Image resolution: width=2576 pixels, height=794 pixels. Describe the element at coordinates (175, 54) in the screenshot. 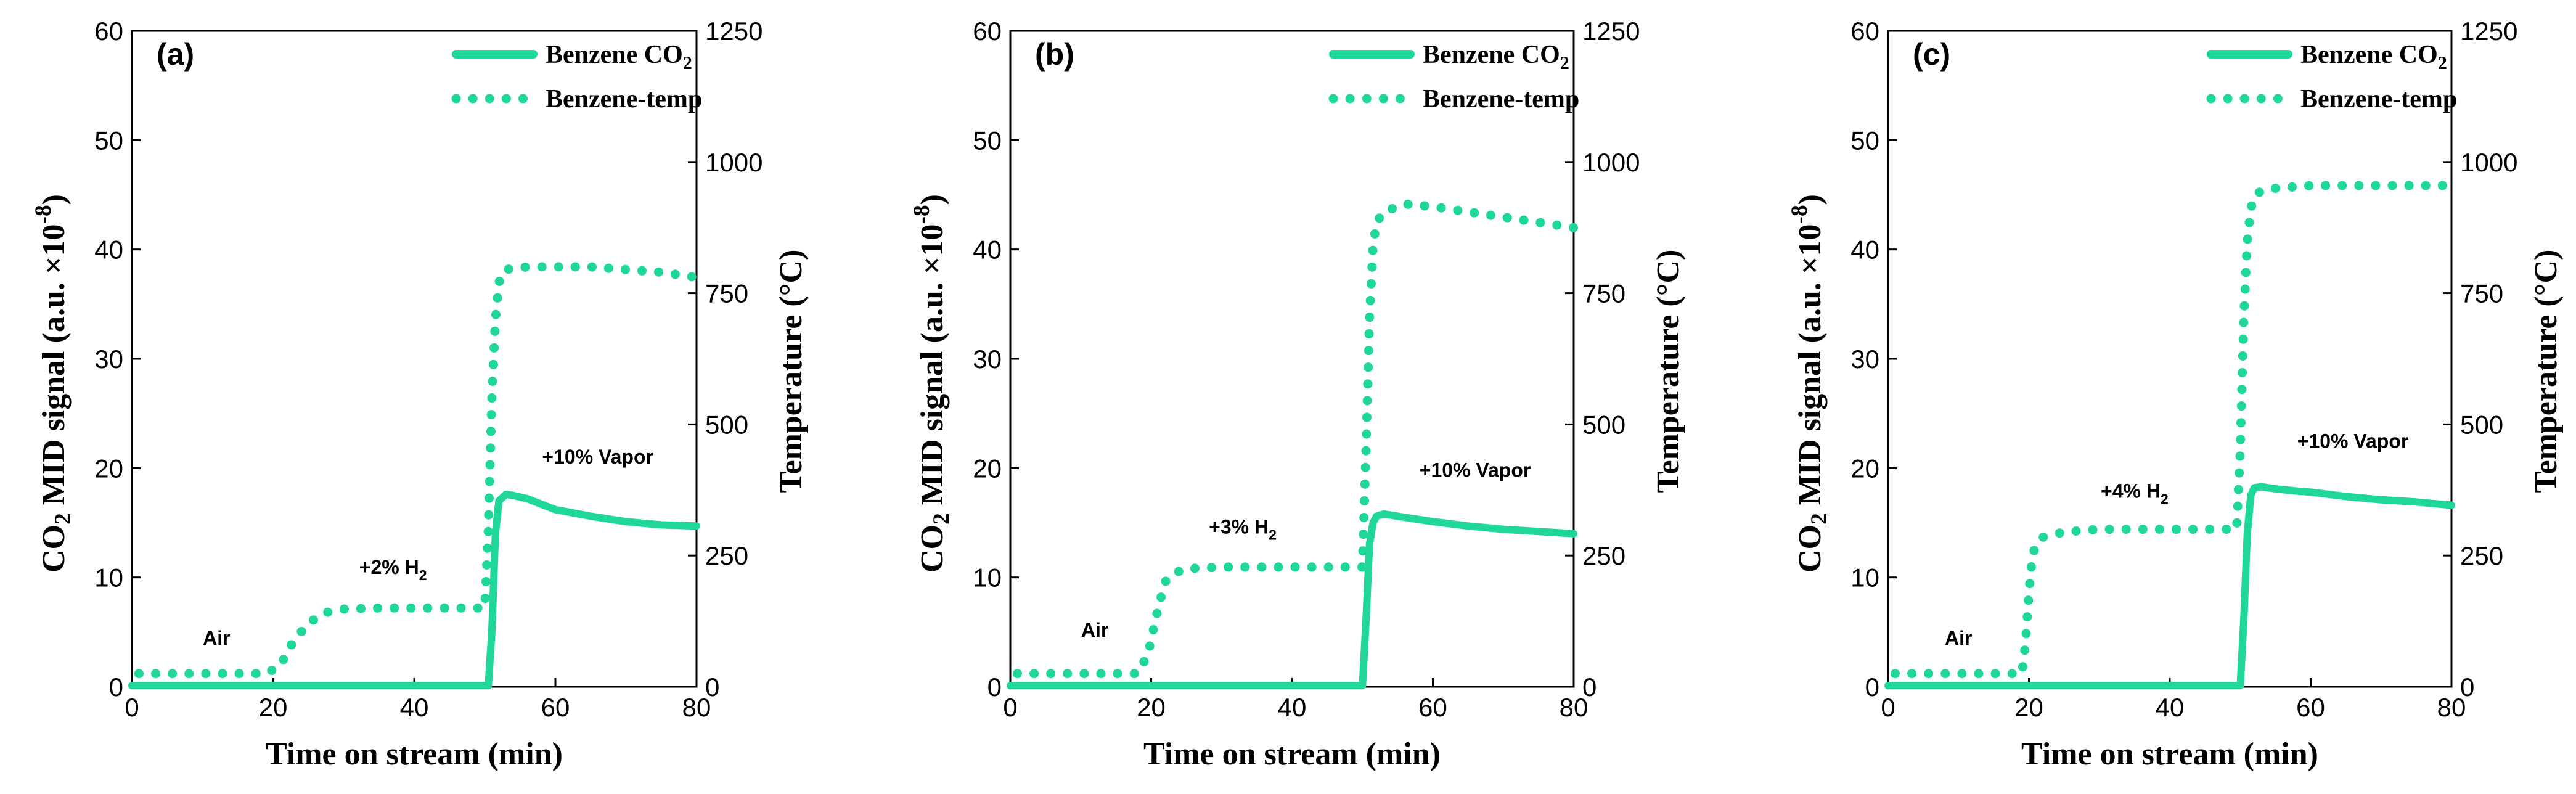

I see `panel-label: (a)` at that location.